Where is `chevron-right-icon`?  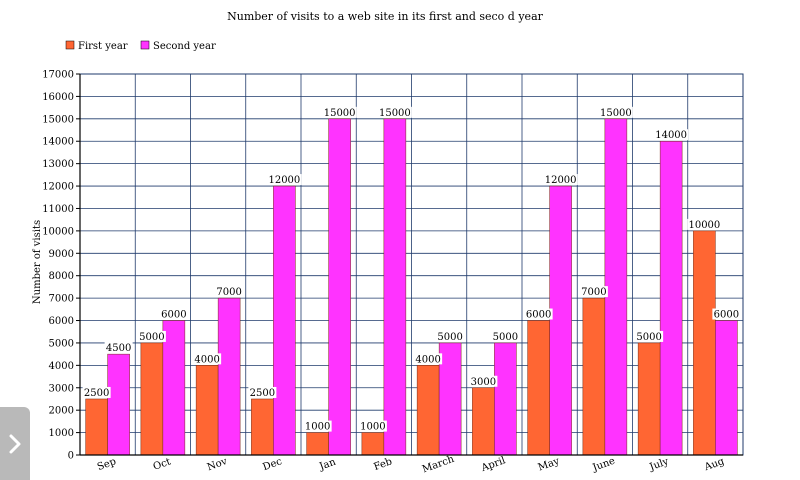
chevron-right-icon is located at coordinates (15, 444).